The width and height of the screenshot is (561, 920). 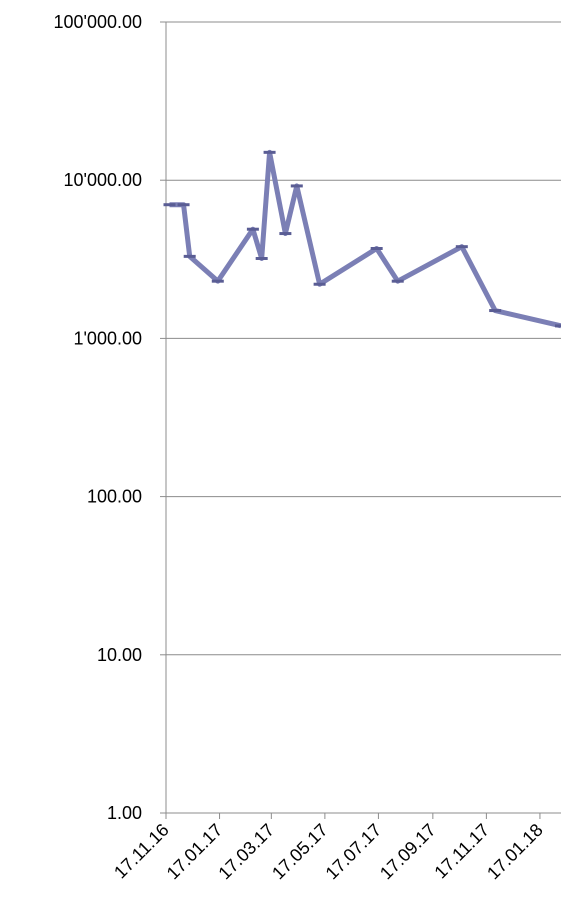 What do you see at coordinates (246, 852) in the screenshot?
I see `x-tick-label: 17.03.17` at bounding box center [246, 852].